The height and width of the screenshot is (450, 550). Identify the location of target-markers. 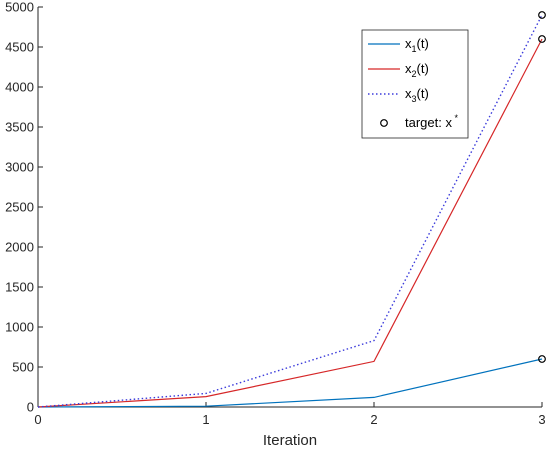
(542, 187).